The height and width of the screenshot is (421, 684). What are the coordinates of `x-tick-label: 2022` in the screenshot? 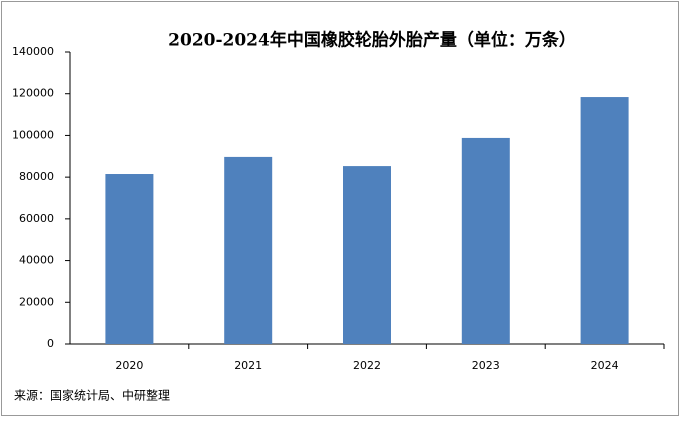 It's located at (367, 365).